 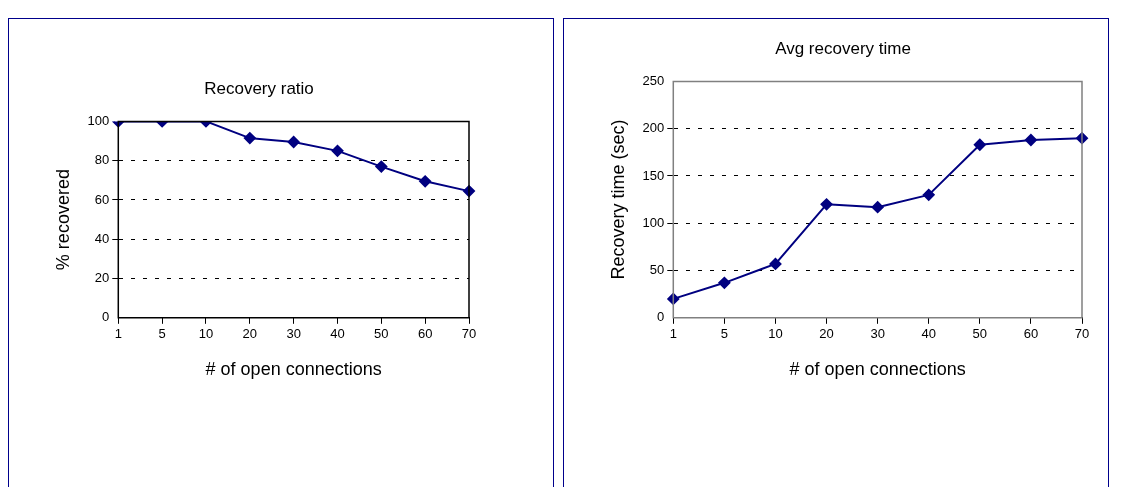 I want to click on chart-title: Recovery ratio, so click(x=259, y=88).